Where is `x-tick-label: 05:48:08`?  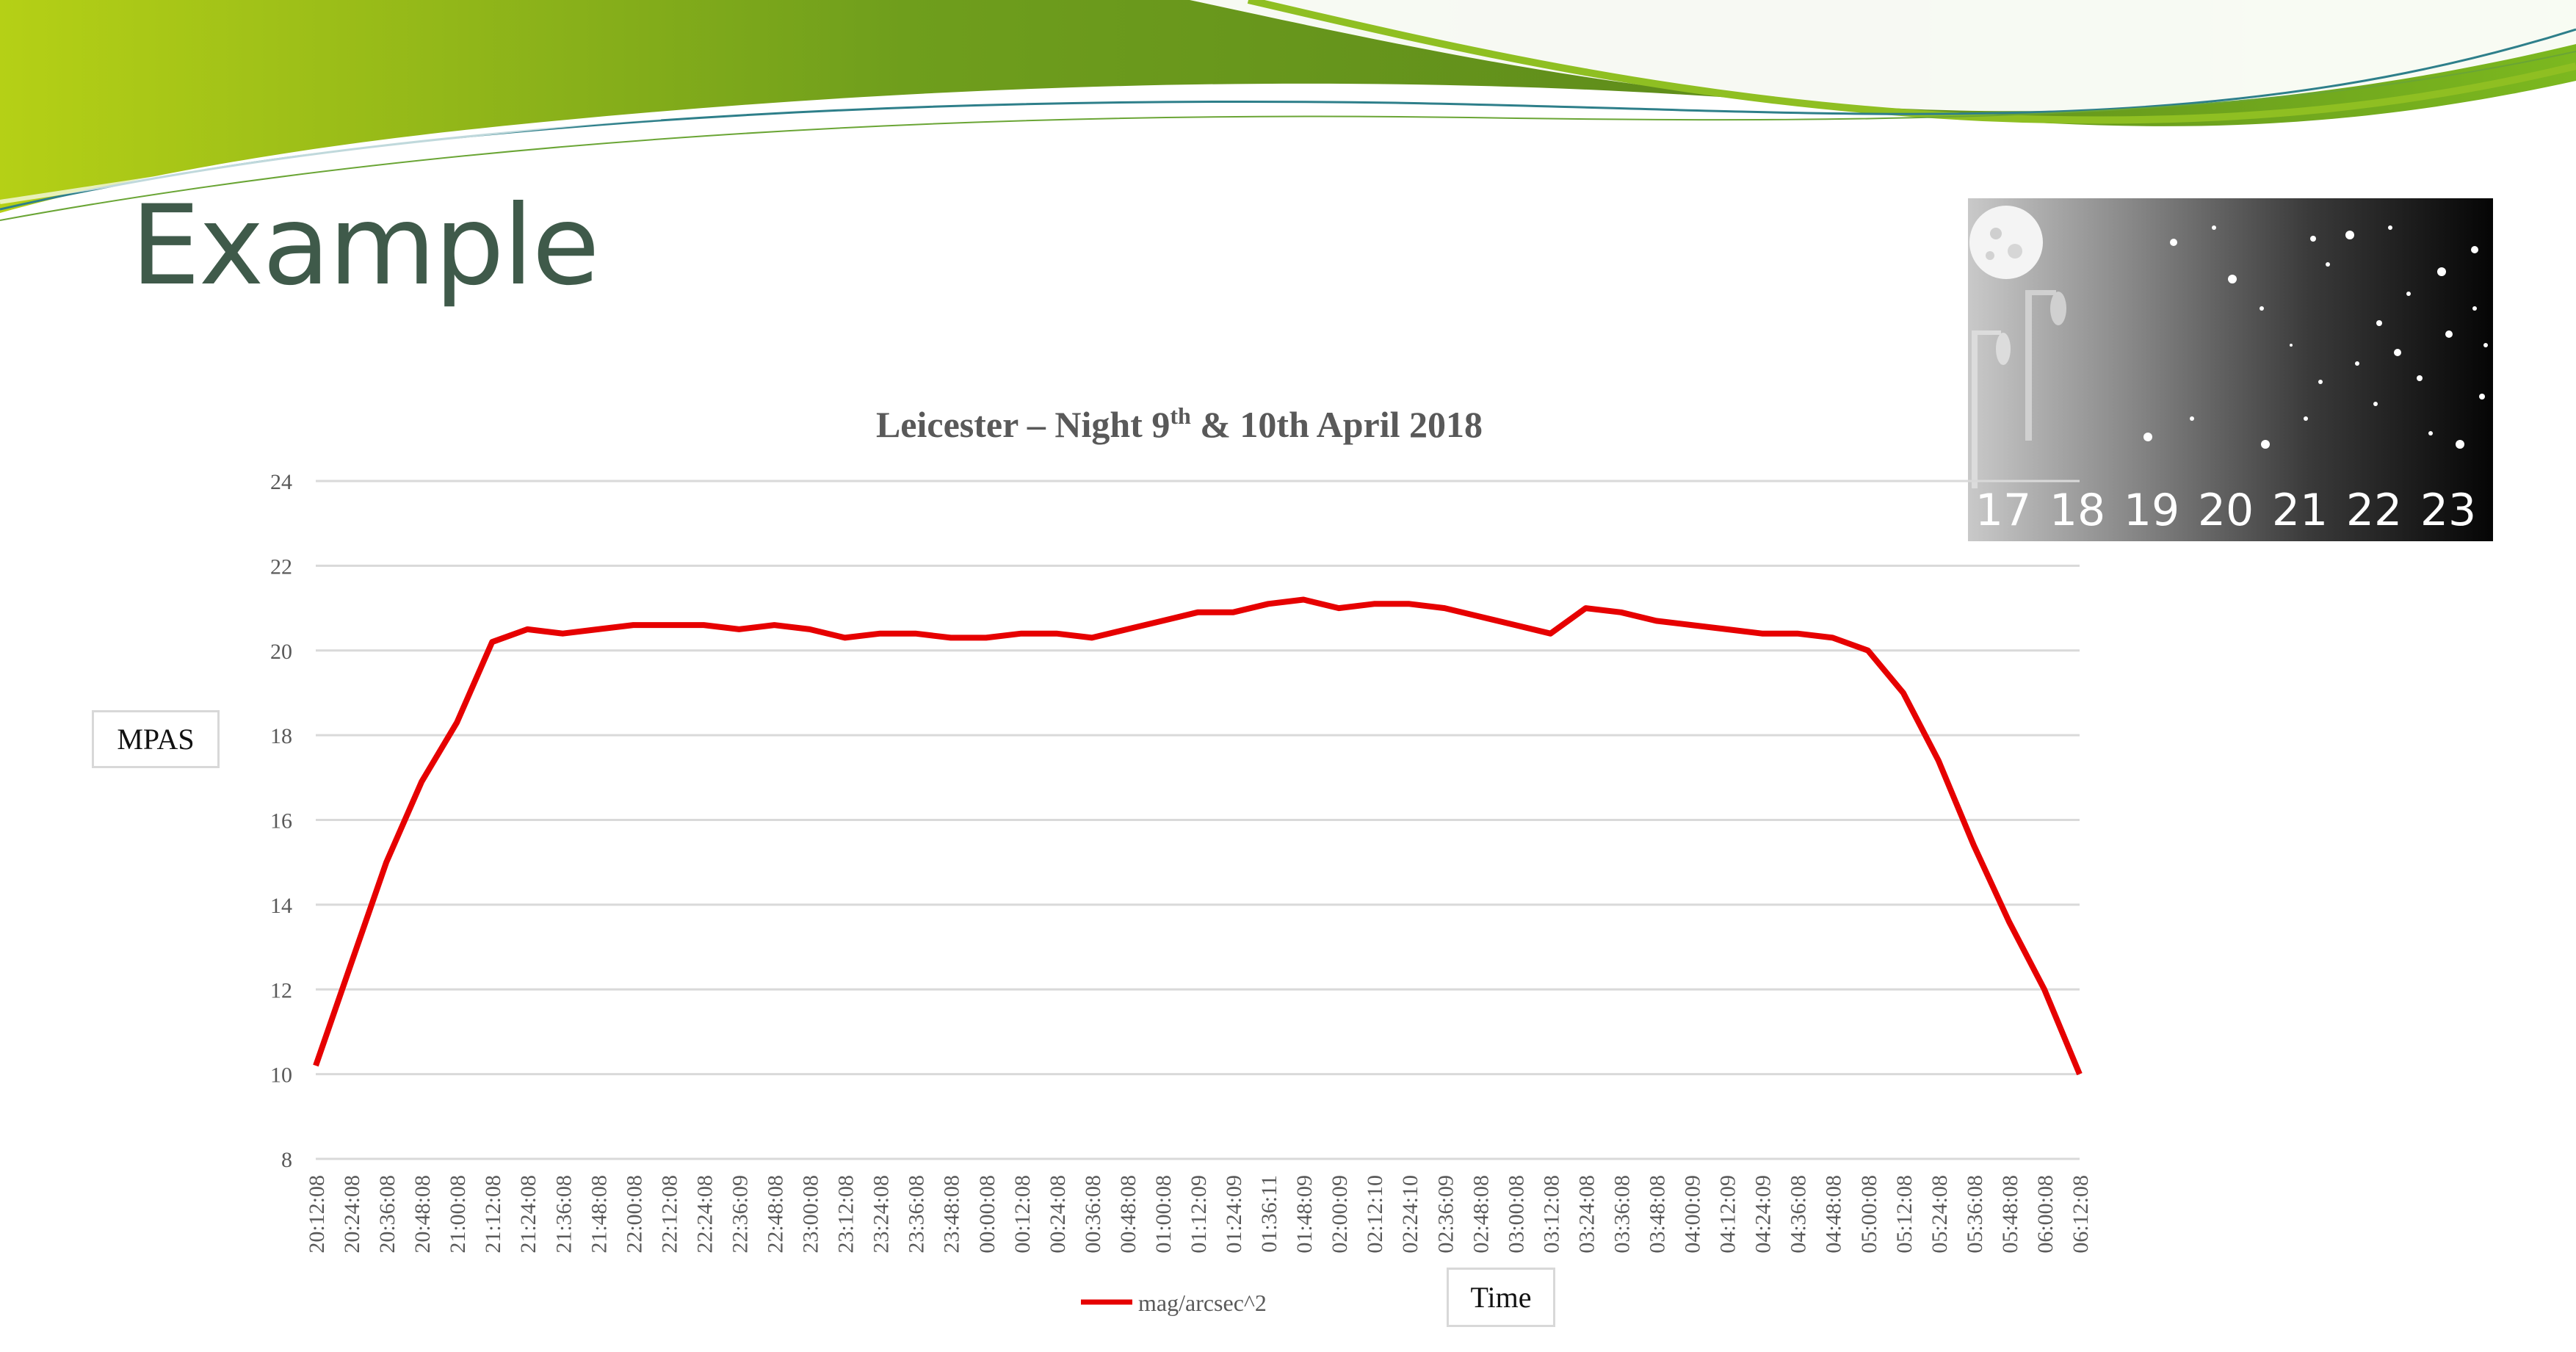 x-tick-label: 05:48:08 is located at coordinates (2010, 1214).